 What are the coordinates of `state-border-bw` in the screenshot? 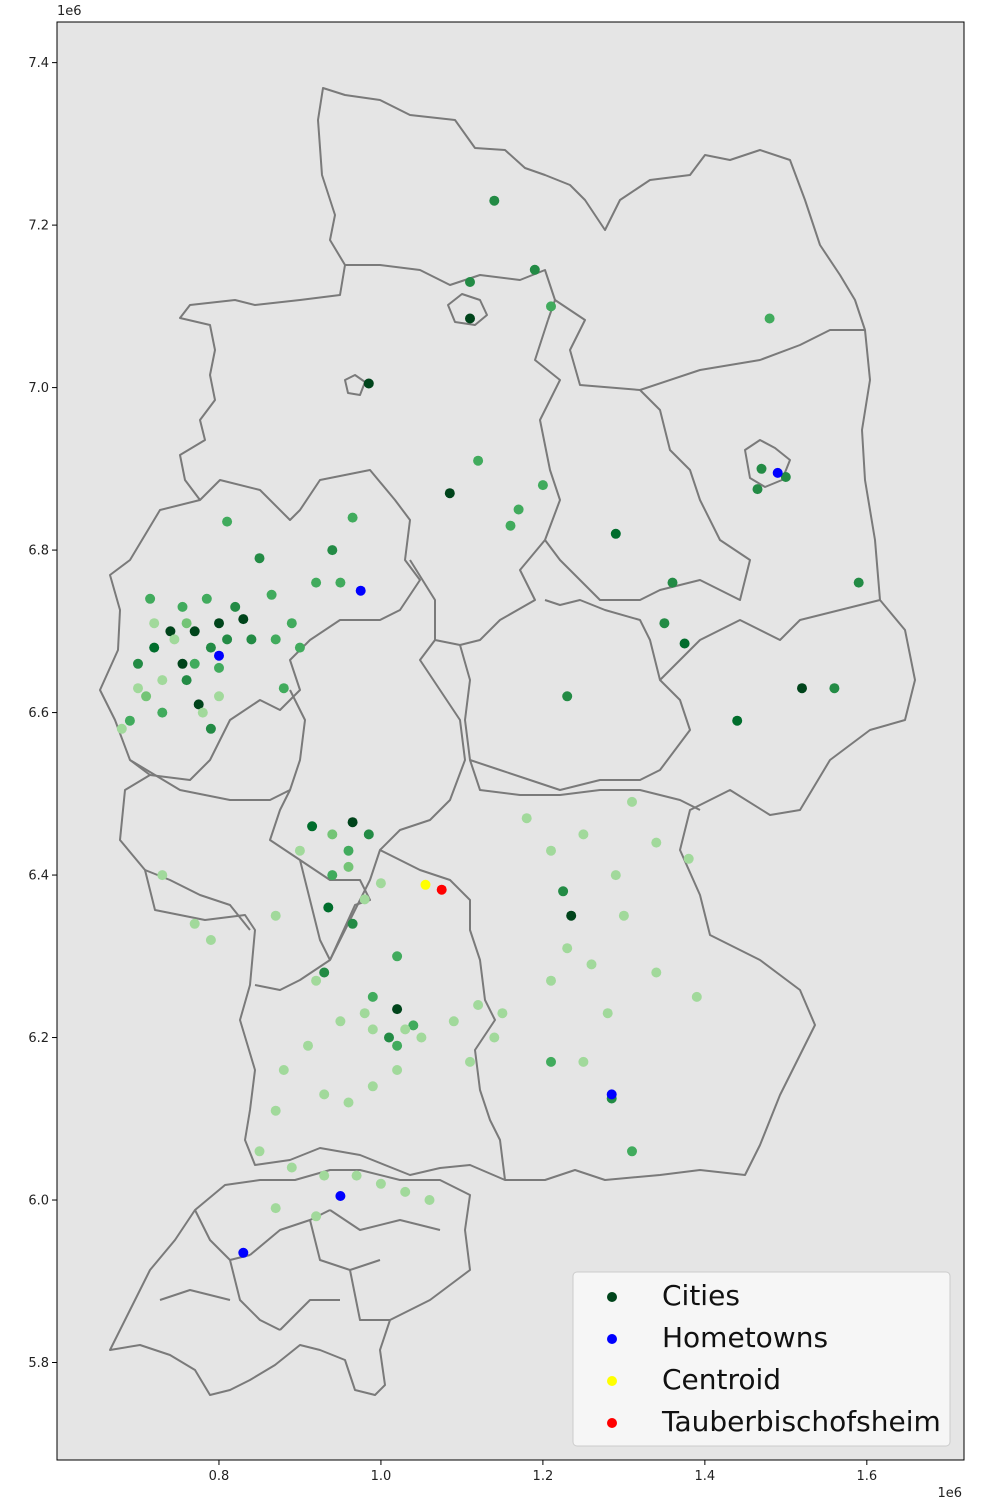 It's located at (312, 925).